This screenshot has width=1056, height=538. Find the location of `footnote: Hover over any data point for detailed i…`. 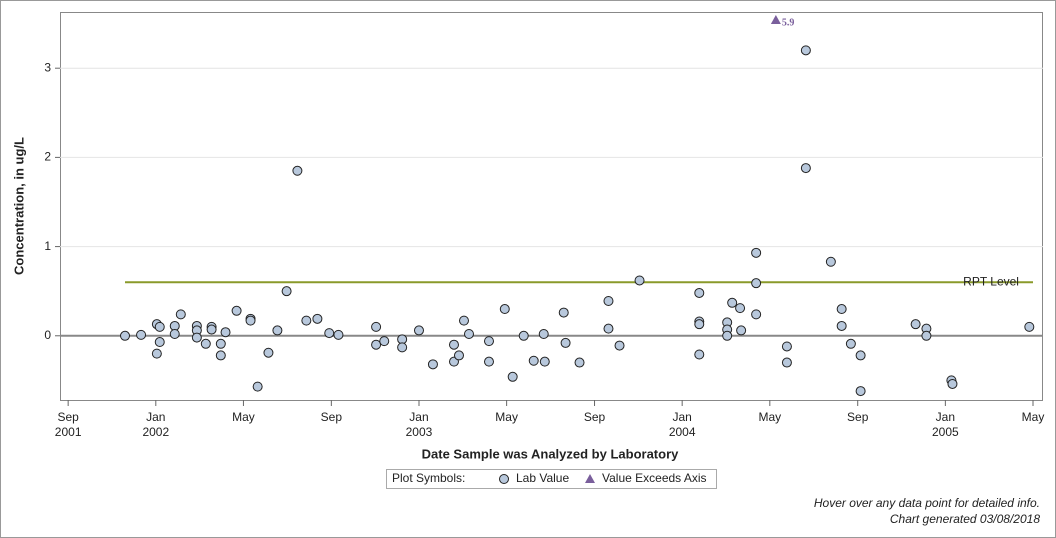

footnote: Hover over any data point for detailed i… is located at coordinates (927, 503).